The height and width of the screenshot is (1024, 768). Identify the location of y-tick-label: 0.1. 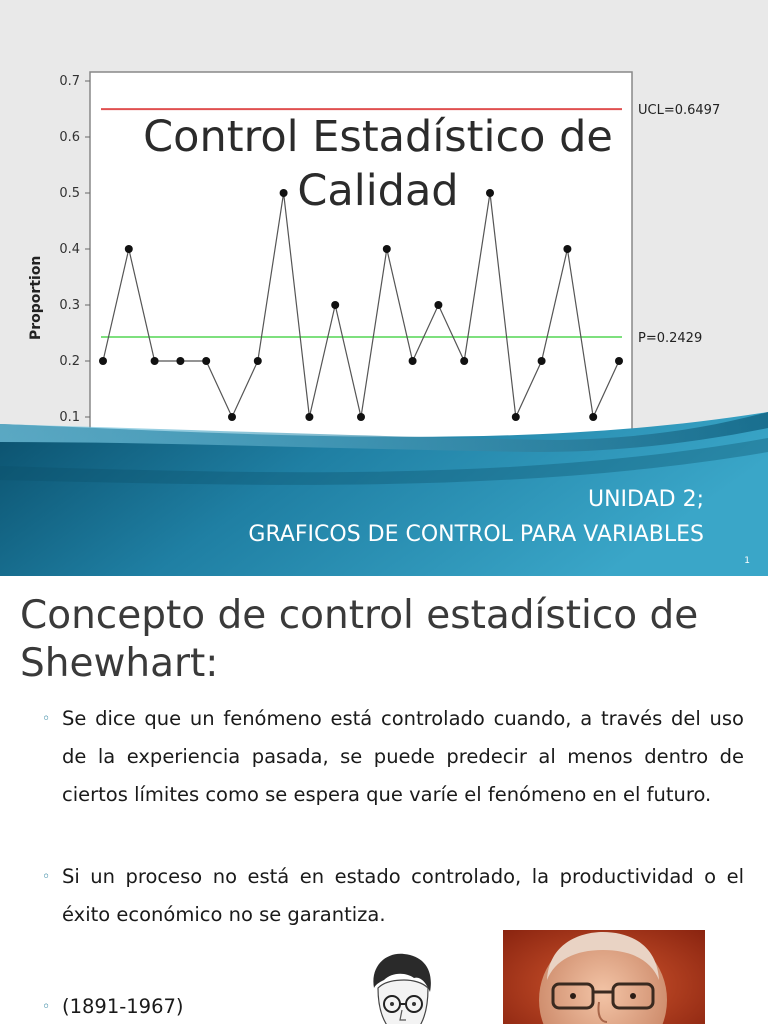
(69, 417).